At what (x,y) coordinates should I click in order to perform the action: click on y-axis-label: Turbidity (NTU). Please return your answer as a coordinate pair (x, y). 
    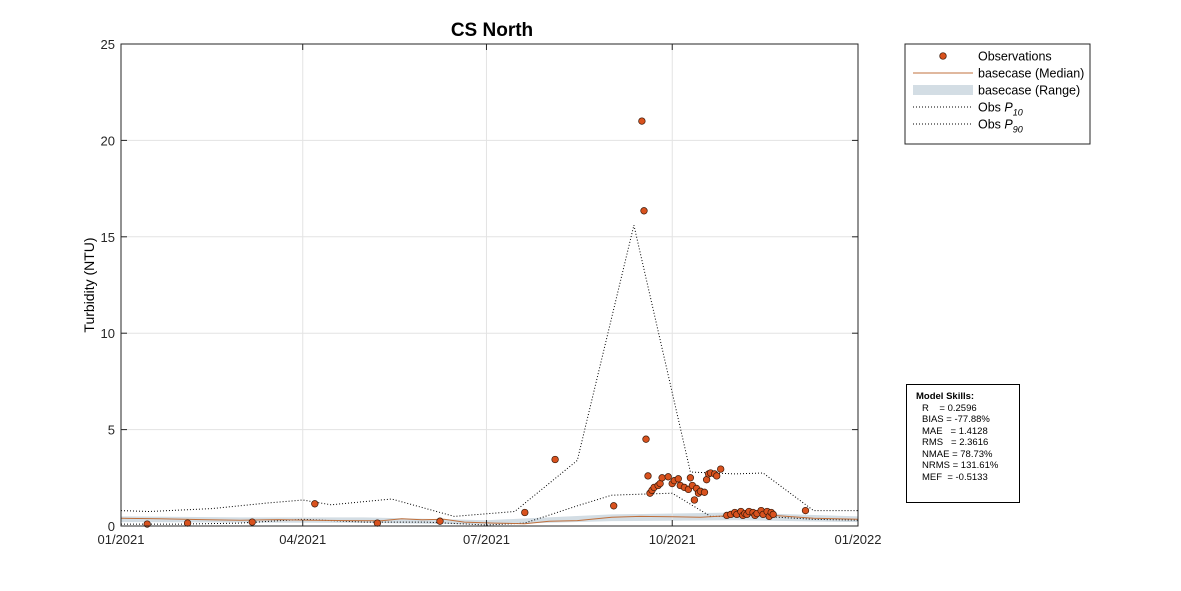
    Looking at the image, I should click on (89, 284).